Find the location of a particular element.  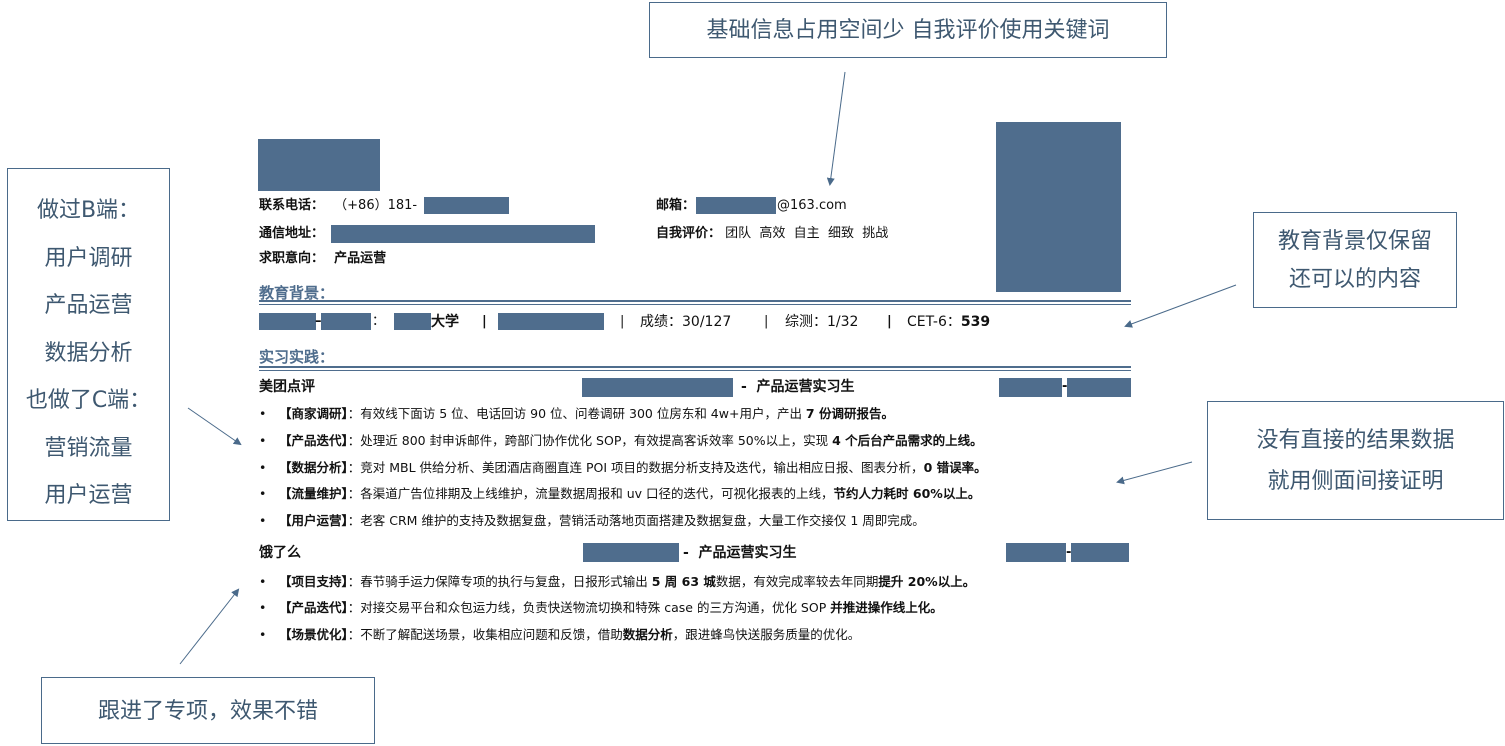

self-eval-row: 自我评价： 团队 高效 自主 细致 挑战 is located at coordinates (772, 234).